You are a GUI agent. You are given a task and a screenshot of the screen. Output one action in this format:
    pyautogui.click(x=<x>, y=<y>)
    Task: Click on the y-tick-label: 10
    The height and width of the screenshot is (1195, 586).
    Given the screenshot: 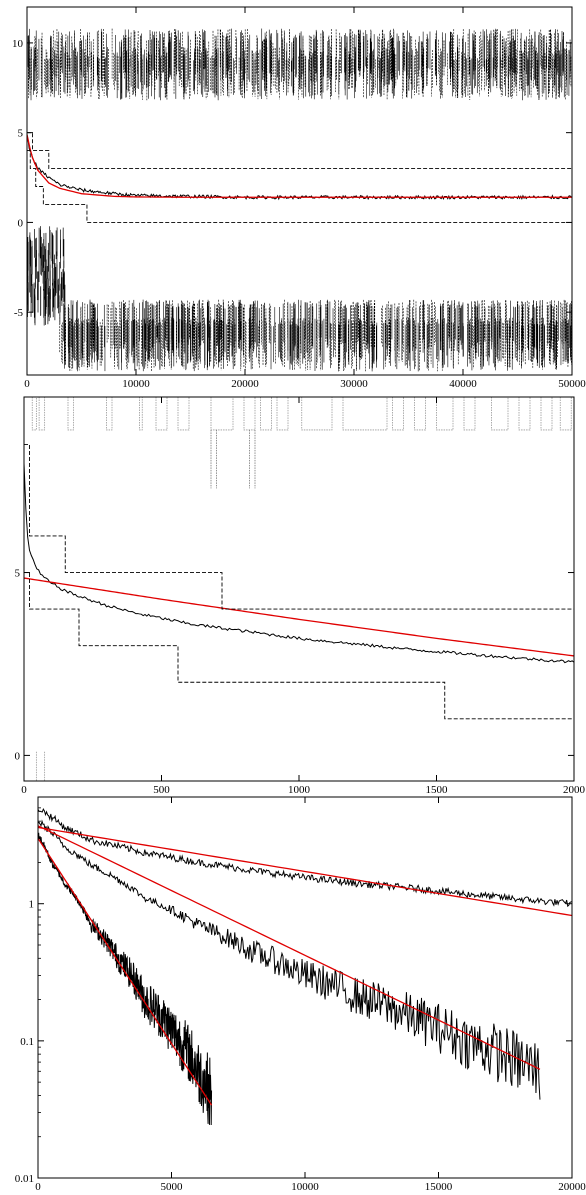 What is the action you would take?
    pyautogui.click(x=18, y=44)
    